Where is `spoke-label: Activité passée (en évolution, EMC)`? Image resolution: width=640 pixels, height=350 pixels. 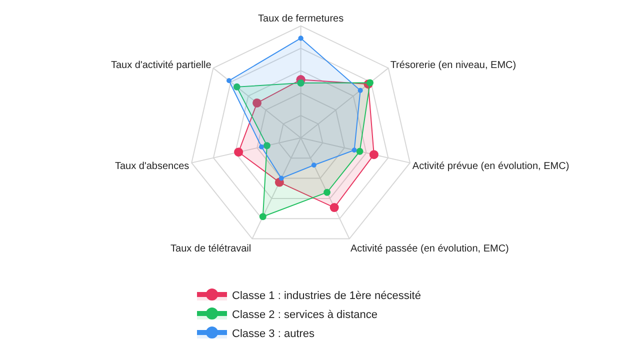
spoke-label: Activité passée (en évolution, EMC) is located at coordinates (429, 249).